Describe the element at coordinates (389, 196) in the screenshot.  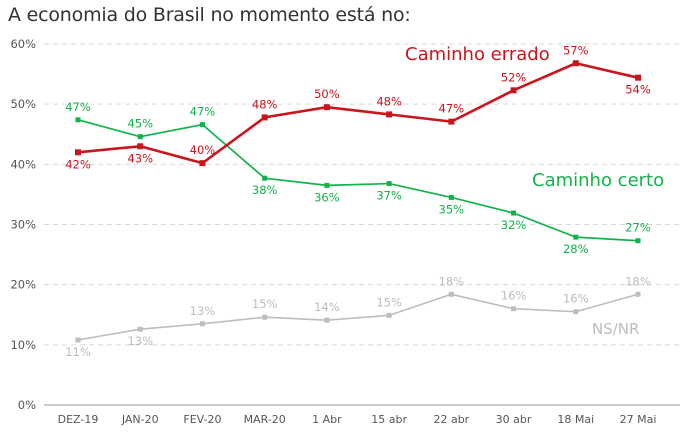
I see `data-label-certo: 37%` at that location.